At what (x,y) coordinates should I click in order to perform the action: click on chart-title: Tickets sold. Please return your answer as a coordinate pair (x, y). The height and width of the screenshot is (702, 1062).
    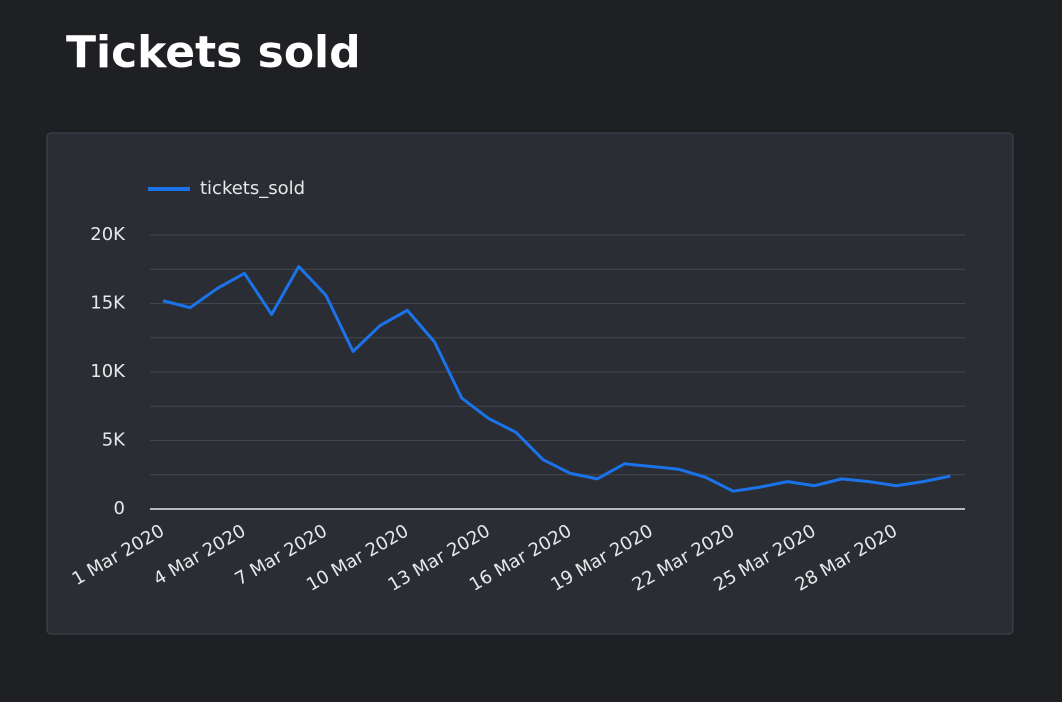
    Looking at the image, I should click on (213, 52).